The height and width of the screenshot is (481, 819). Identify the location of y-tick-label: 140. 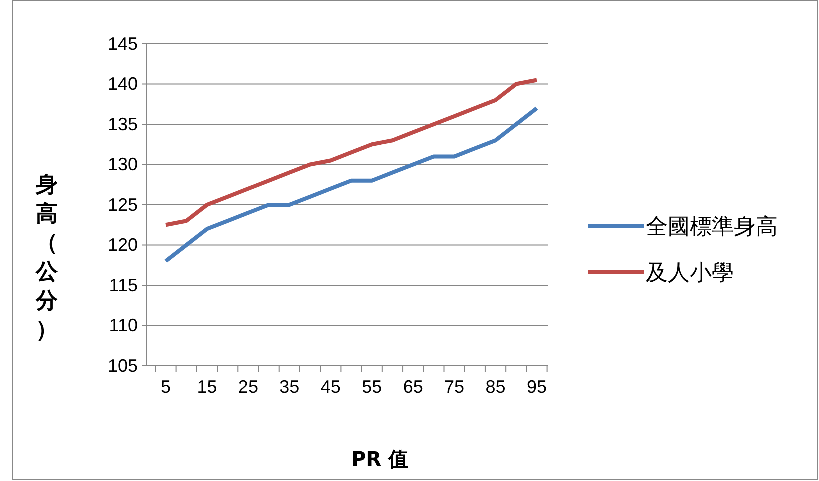
(123, 84).